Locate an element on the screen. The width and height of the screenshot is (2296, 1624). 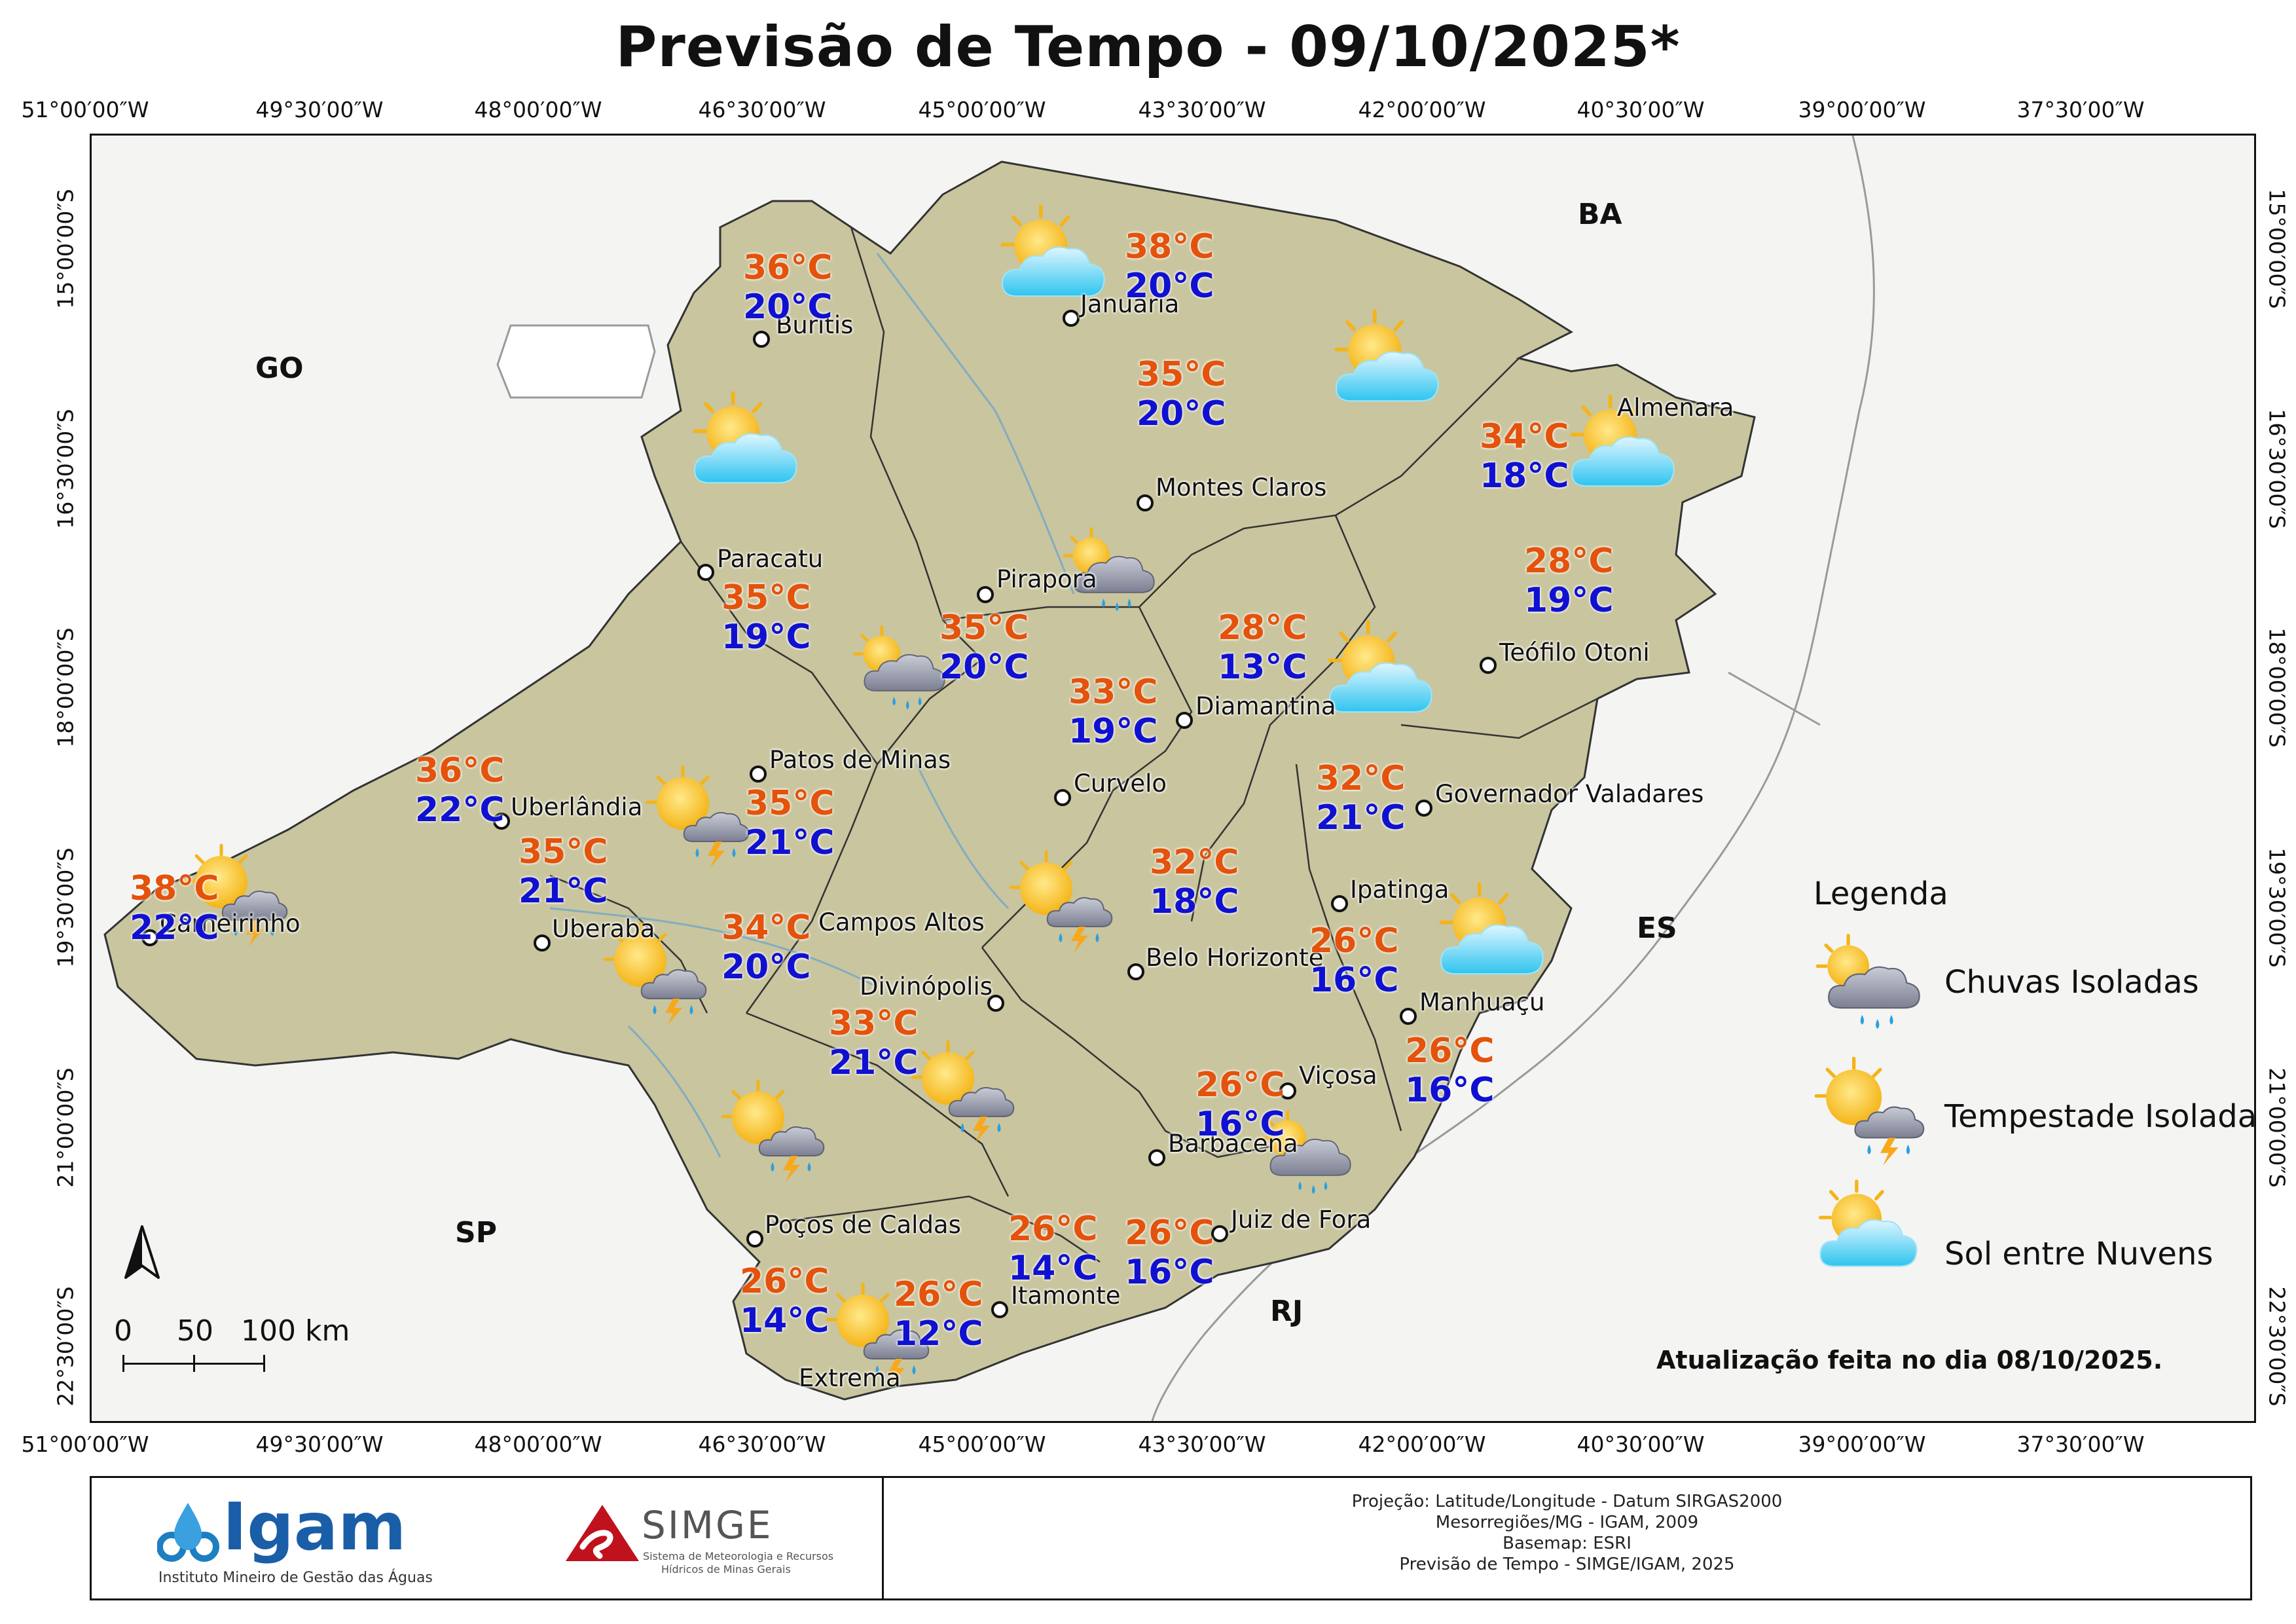
coord-right-label: 18°00′00″S is located at coordinates (2277, 687).